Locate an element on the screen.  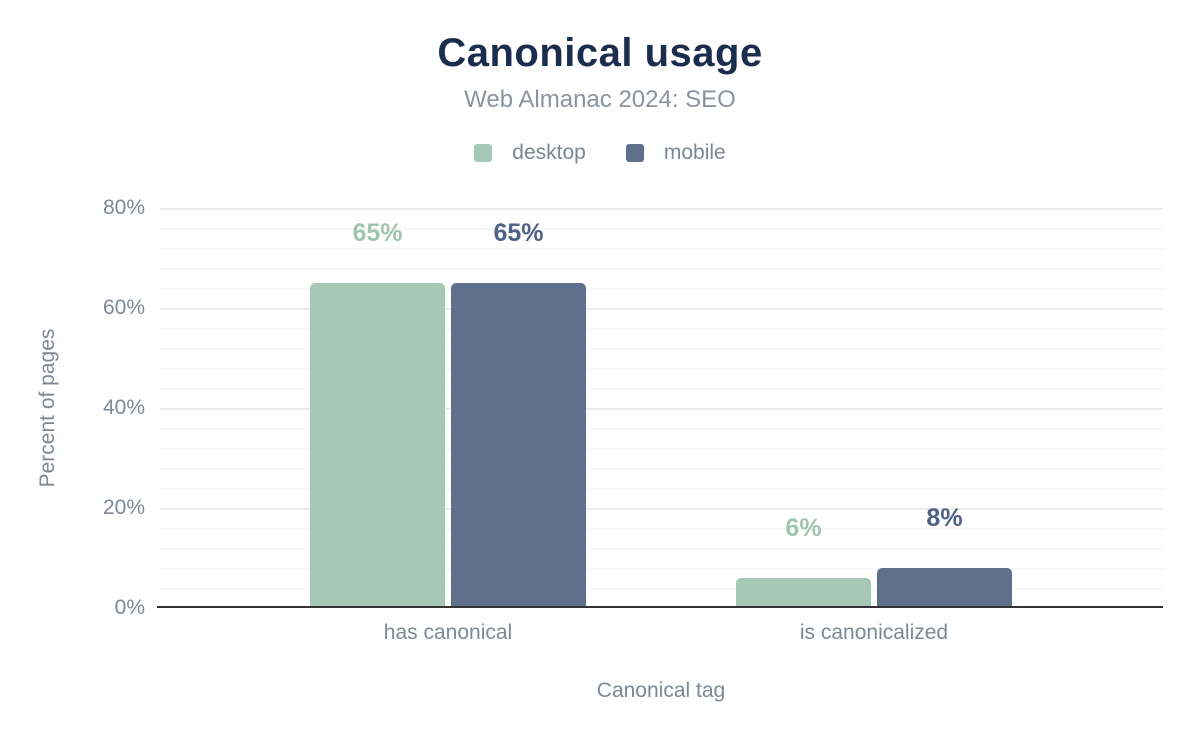
legend-label-desktop: desktop is located at coordinates (549, 152).